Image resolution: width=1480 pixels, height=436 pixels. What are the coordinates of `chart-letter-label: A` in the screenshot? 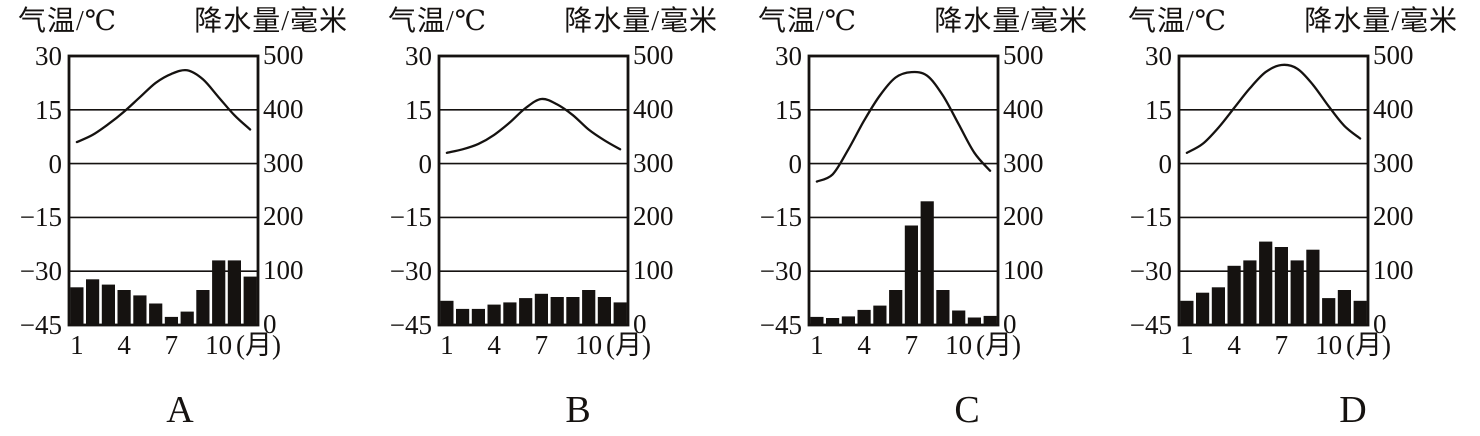 It's located at (180, 410).